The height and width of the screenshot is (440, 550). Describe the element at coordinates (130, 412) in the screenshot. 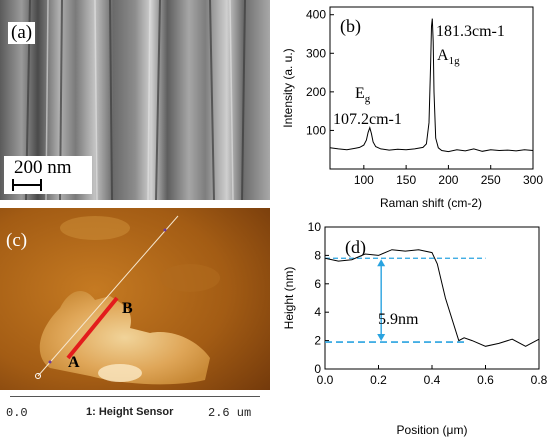

I see `afm-scale-title: 1: Height Sensor` at that location.